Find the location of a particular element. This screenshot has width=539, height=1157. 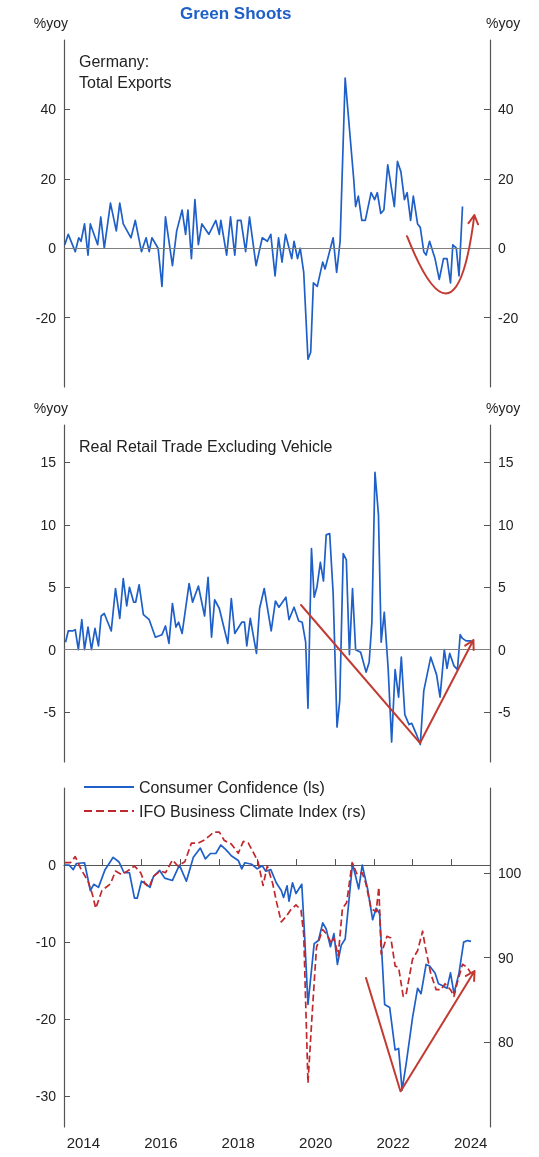

x-tick-label: 2018 is located at coordinates (238, 1142).